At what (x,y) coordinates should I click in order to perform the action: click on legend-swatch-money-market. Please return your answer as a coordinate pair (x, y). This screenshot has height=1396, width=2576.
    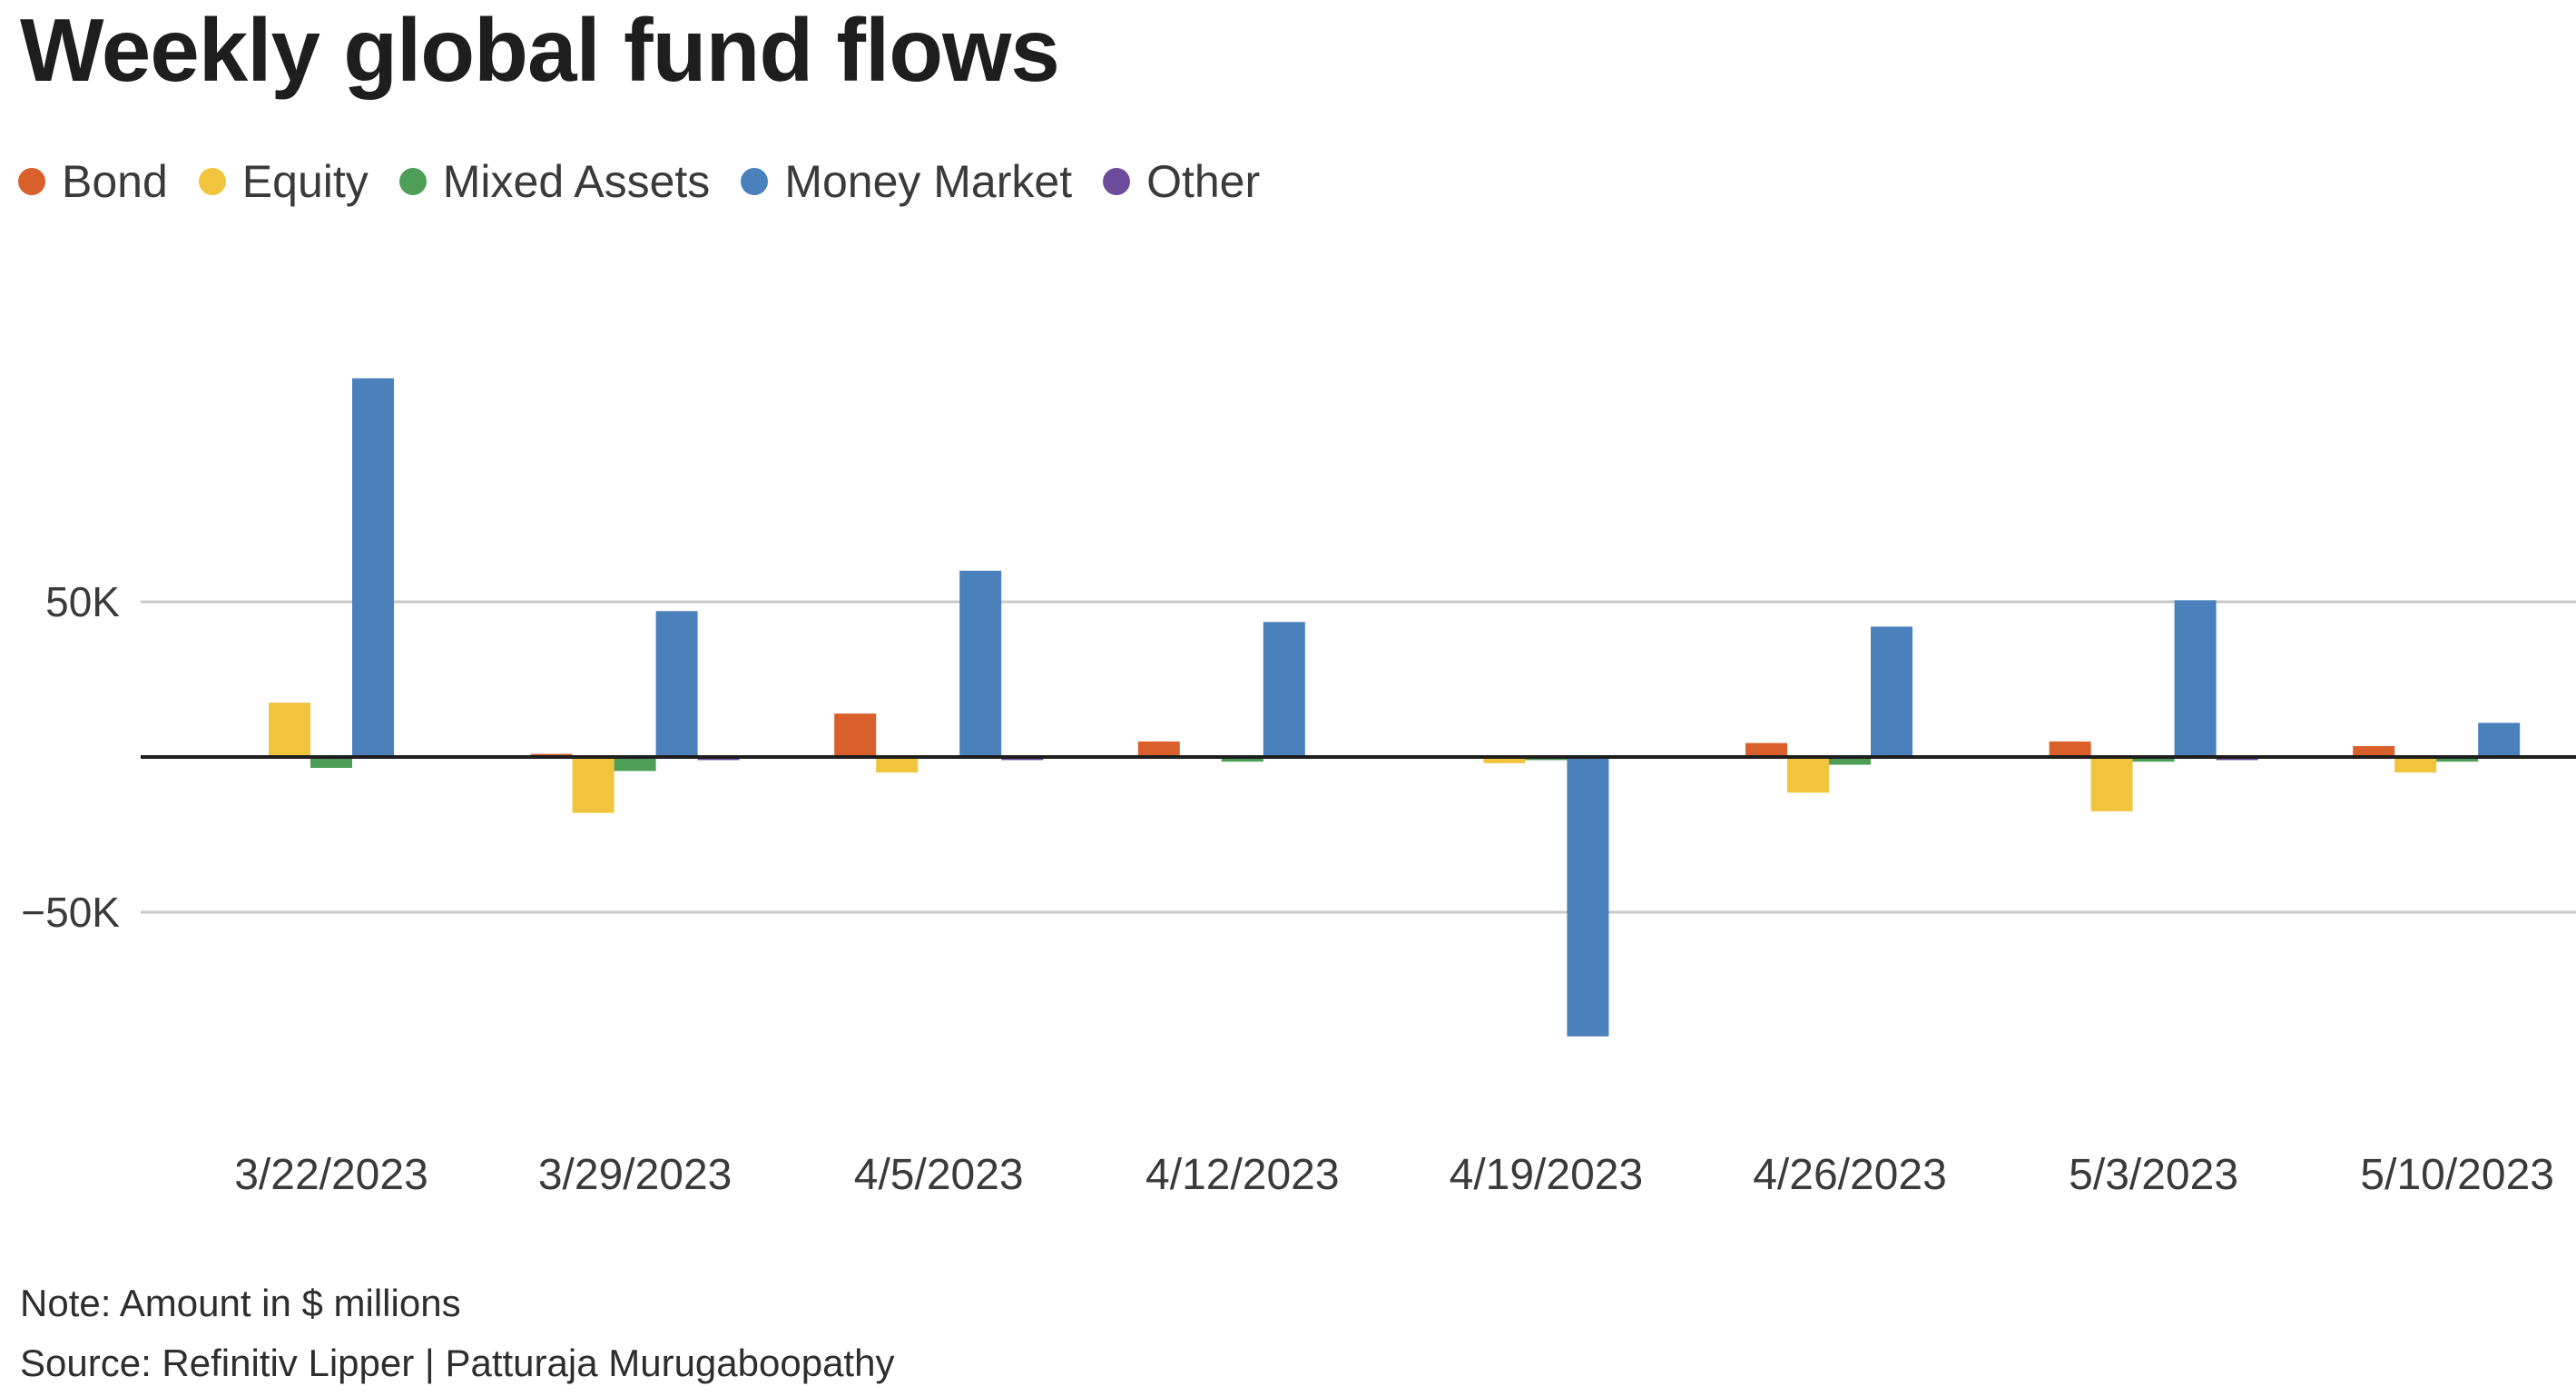
    Looking at the image, I should click on (755, 181).